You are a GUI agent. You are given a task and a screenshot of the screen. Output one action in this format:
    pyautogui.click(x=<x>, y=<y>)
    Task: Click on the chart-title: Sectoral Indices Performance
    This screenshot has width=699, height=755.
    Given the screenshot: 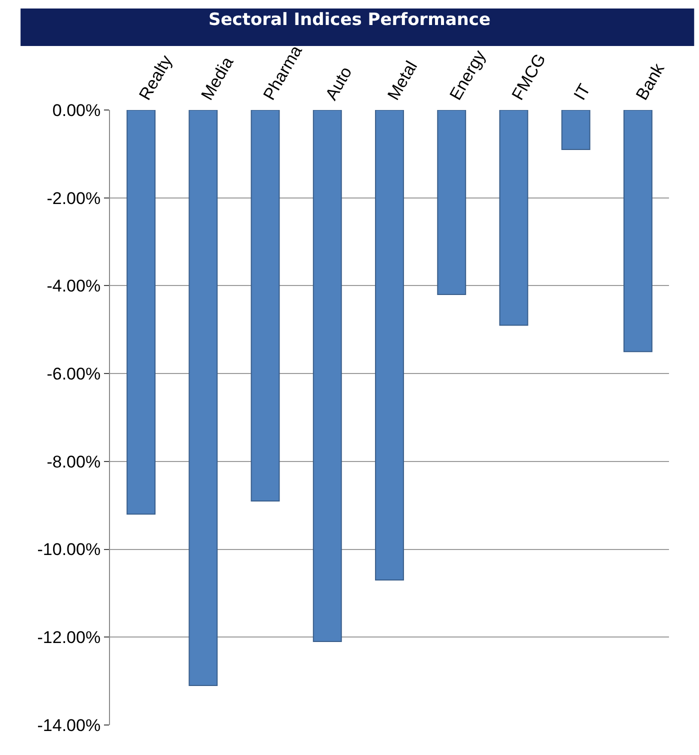 What is the action you would take?
    pyautogui.click(x=349, y=20)
    